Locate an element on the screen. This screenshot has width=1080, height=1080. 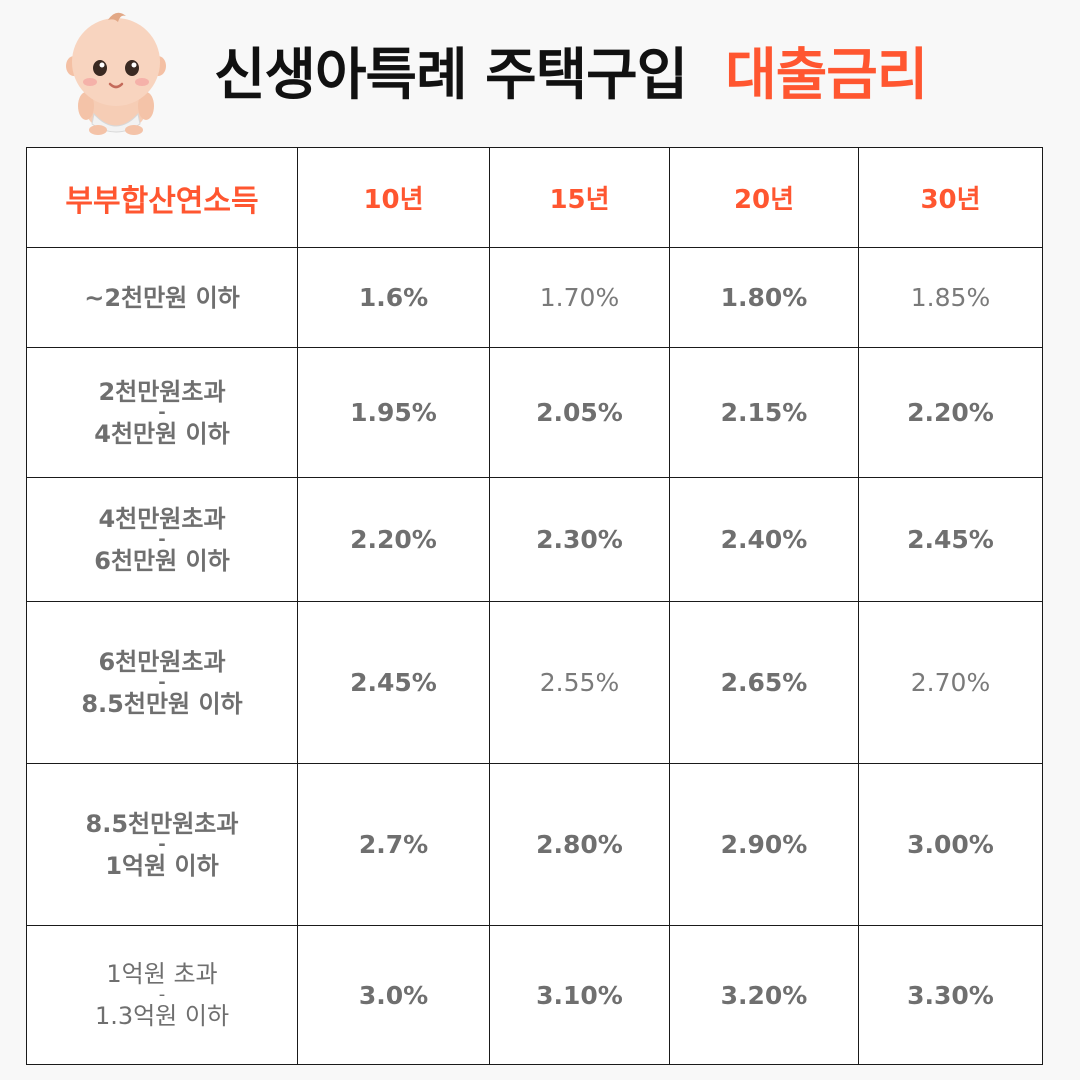
rate-cell: 3.00% is located at coordinates (950, 844).